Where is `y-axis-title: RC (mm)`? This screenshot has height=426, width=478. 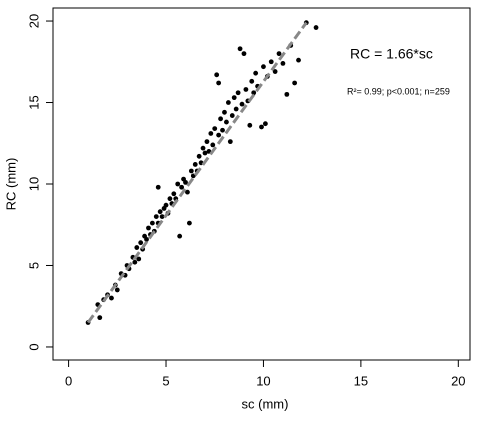
y-axis-title: RC (mm) is located at coordinates (10, 184).